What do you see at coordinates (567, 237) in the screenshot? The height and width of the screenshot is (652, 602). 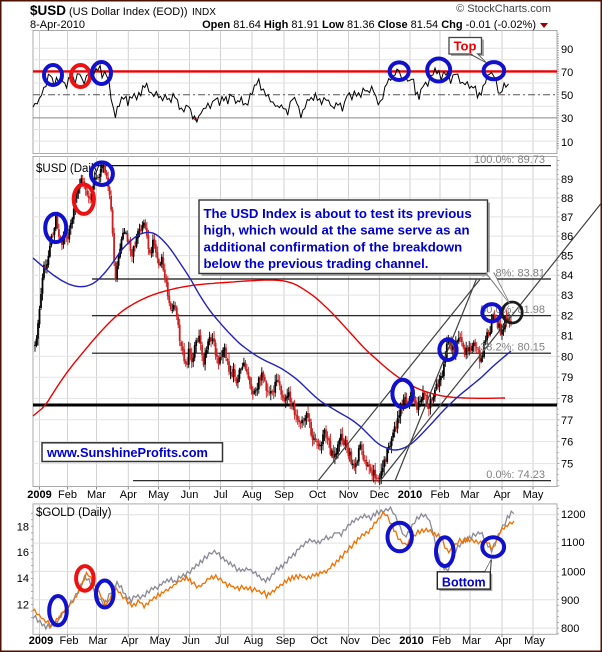 I see `svg-text: 86` at bounding box center [567, 237].